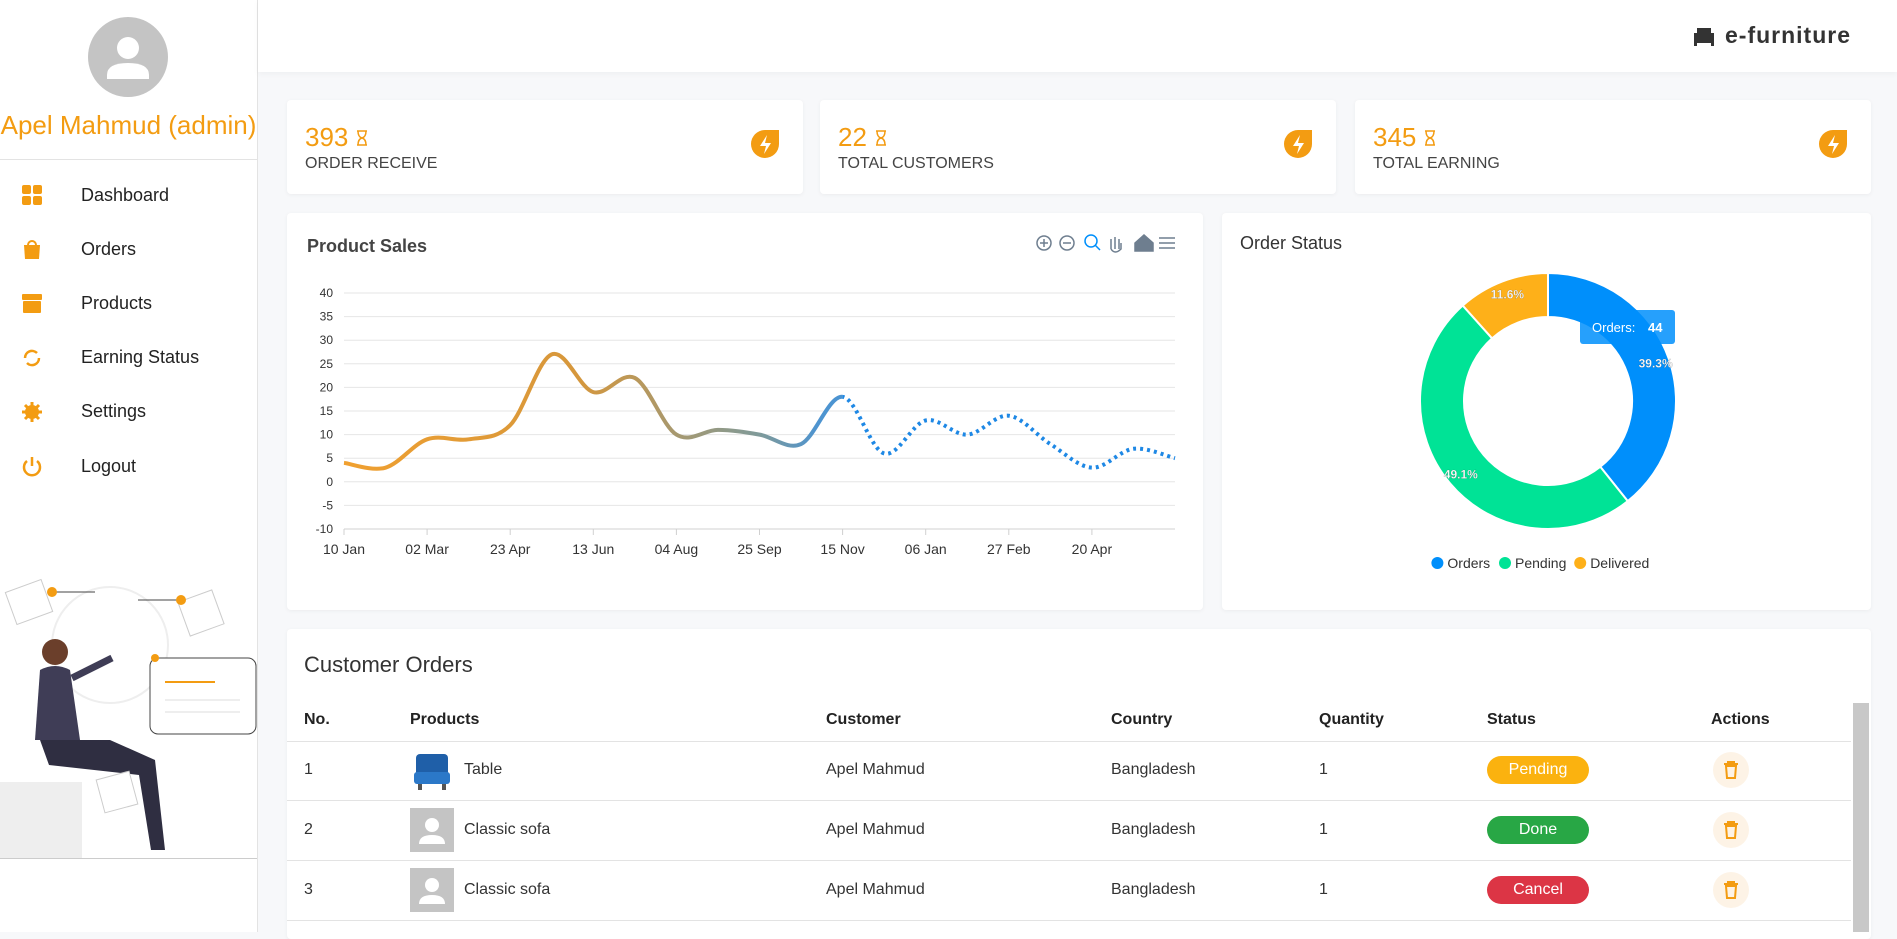  Describe the element at coordinates (1077, 36) in the screenshot. I see `header: e-furniture` at that location.